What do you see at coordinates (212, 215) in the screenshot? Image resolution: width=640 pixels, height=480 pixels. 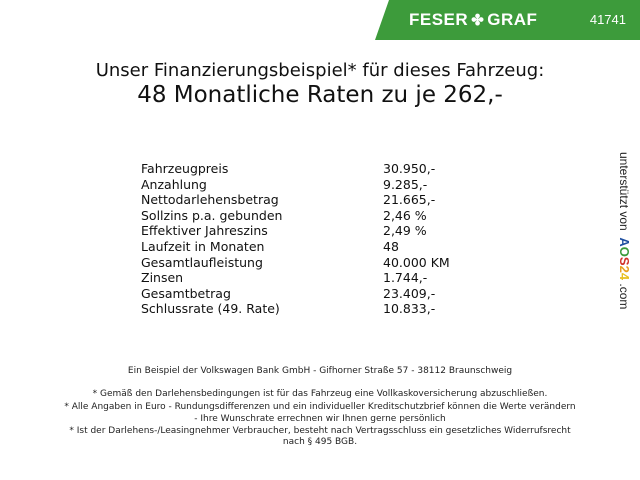 I see `row-label: Sollzins p.a. gebunden` at bounding box center [212, 215].